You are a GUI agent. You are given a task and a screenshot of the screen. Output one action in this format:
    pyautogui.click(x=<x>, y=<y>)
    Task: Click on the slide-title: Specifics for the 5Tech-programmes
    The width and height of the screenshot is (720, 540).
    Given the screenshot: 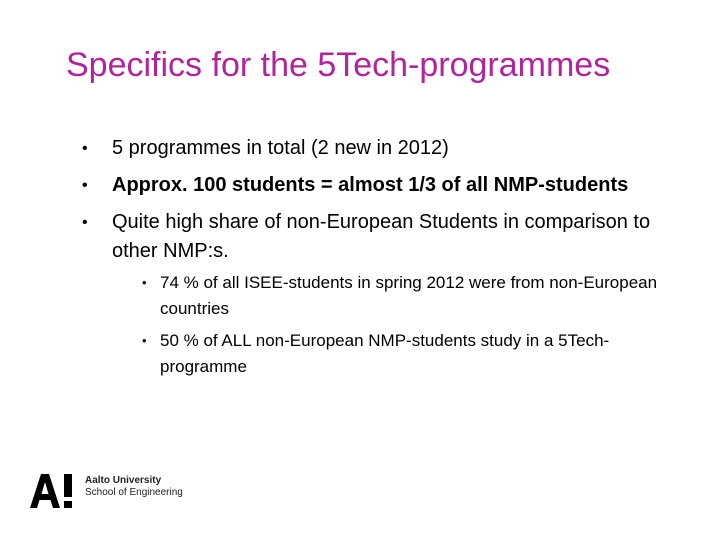 What is the action you would take?
    pyautogui.click(x=338, y=65)
    